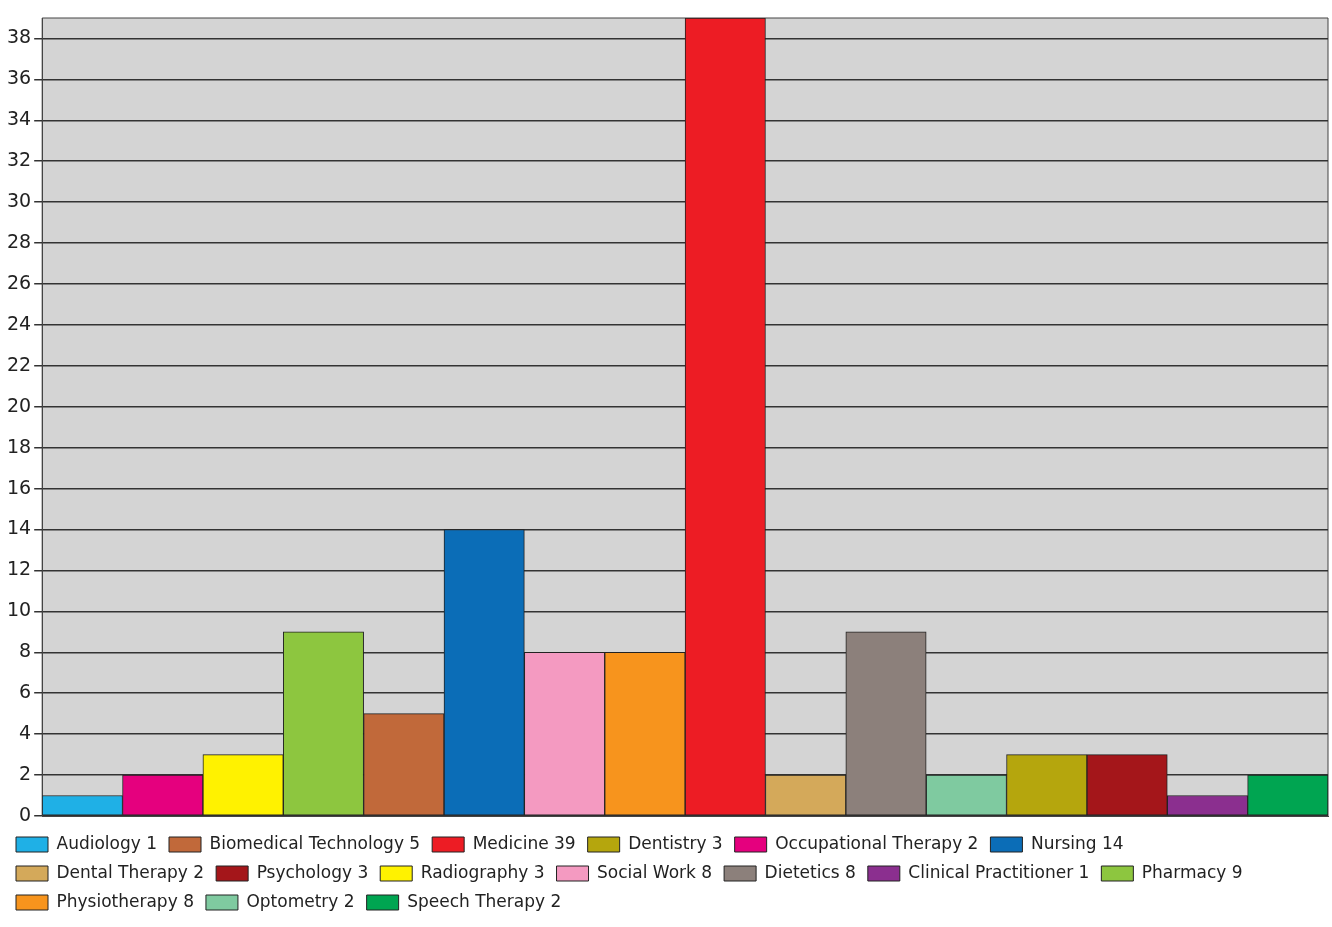  What do you see at coordinates (1077, 842) in the screenshot?
I see `legend-label: Nursing 14` at bounding box center [1077, 842].